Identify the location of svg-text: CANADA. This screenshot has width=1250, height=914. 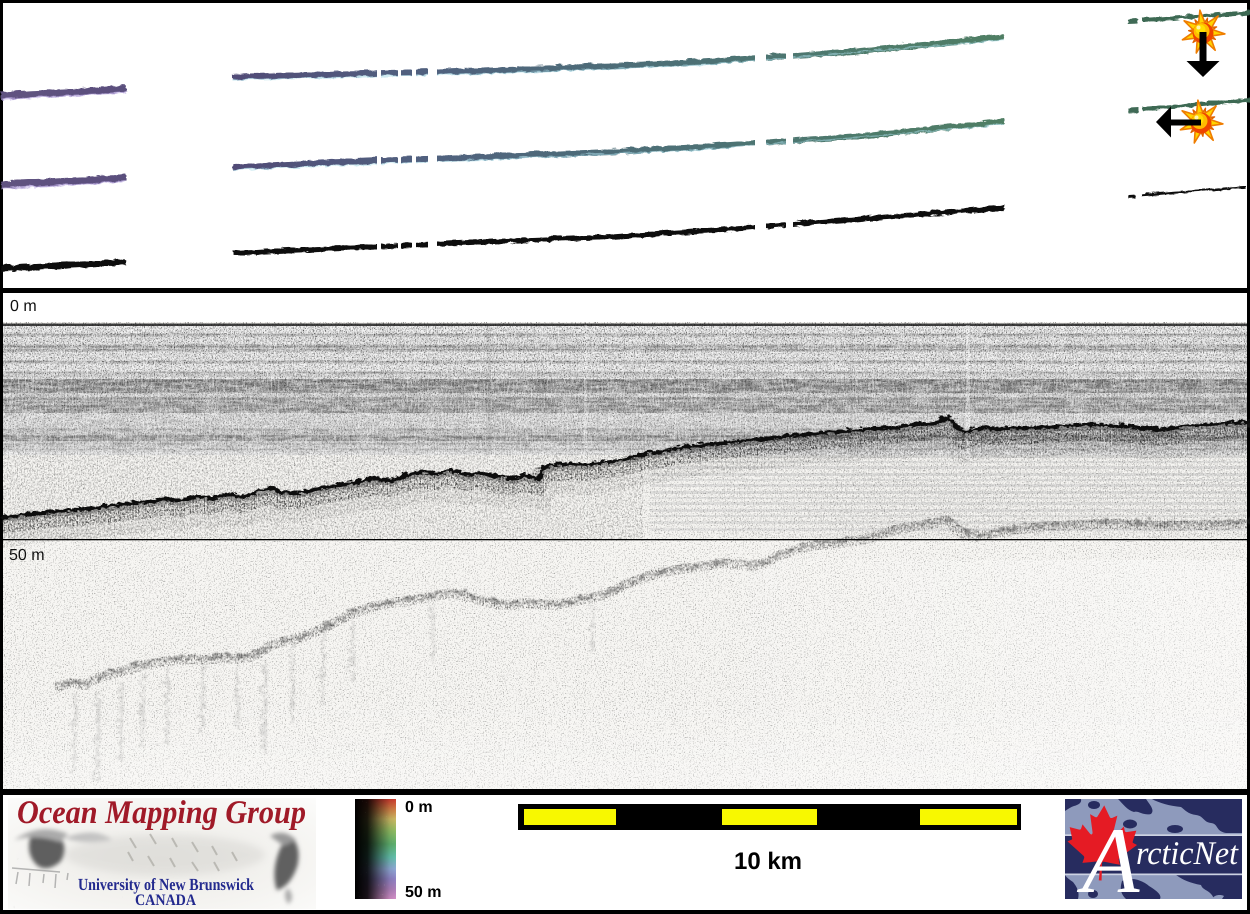
(165, 900).